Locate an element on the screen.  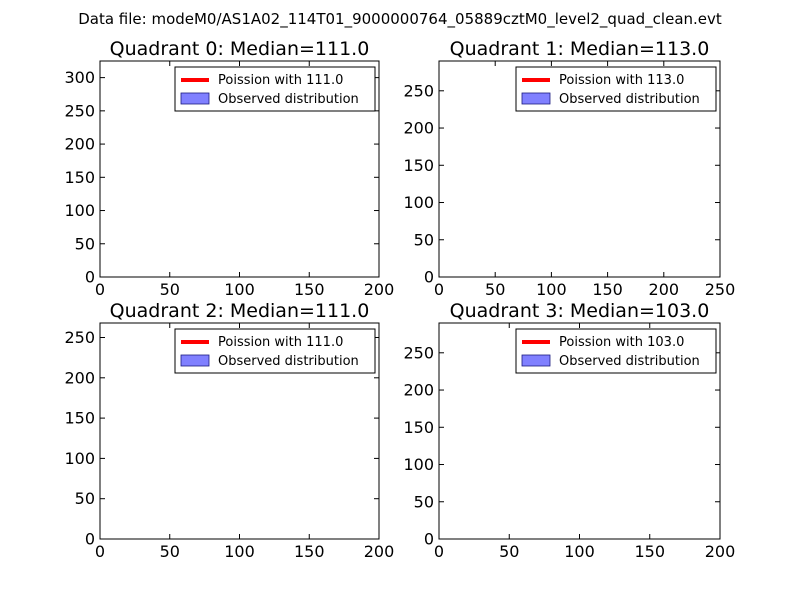
legend: Poission with 113.0 Observed distribution is located at coordinates (616, 89).